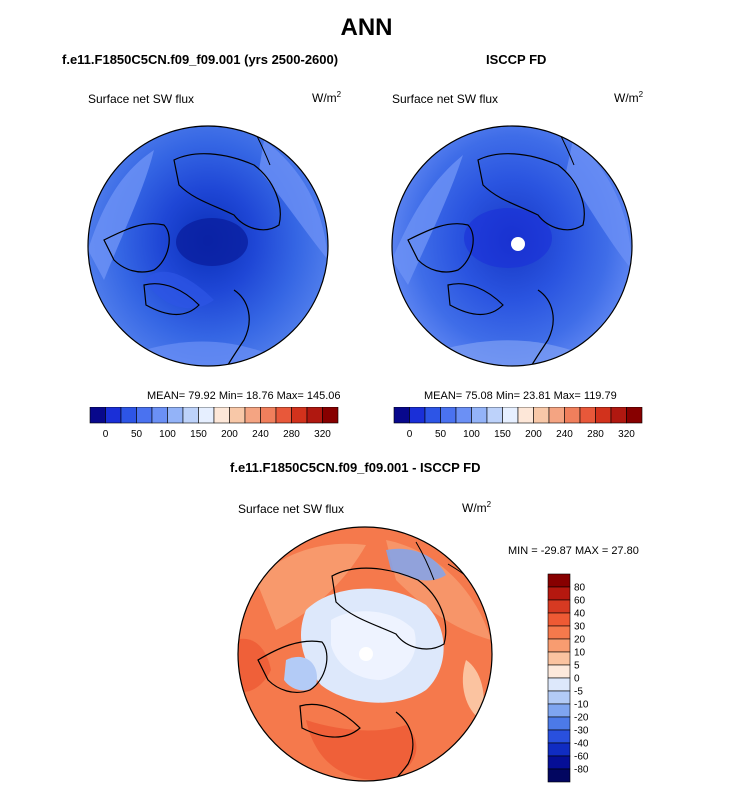 This screenshot has height=788, width=733. What do you see at coordinates (580, 627) in the screenshot?
I see `diff-colorbar-tick-label: 30` at bounding box center [580, 627].